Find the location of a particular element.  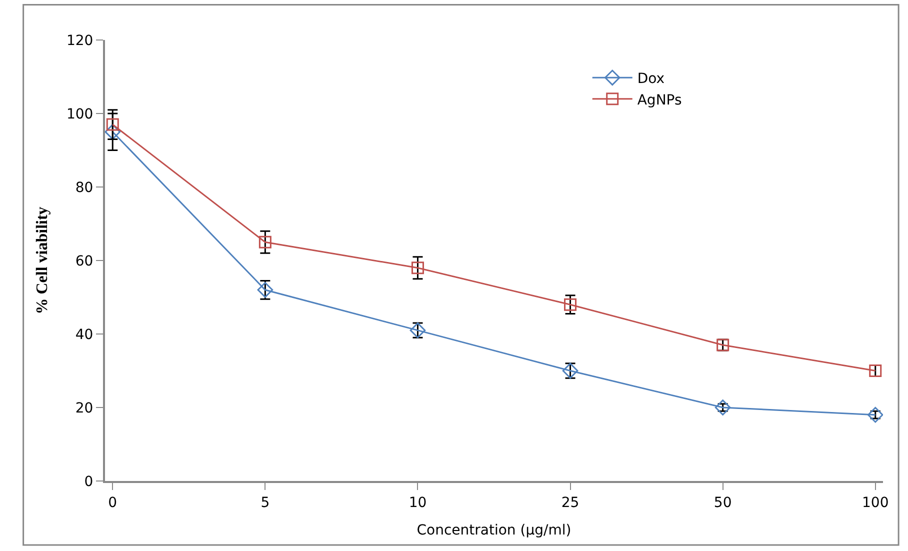

legend-label: AgNPs is located at coordinates (659, 100).